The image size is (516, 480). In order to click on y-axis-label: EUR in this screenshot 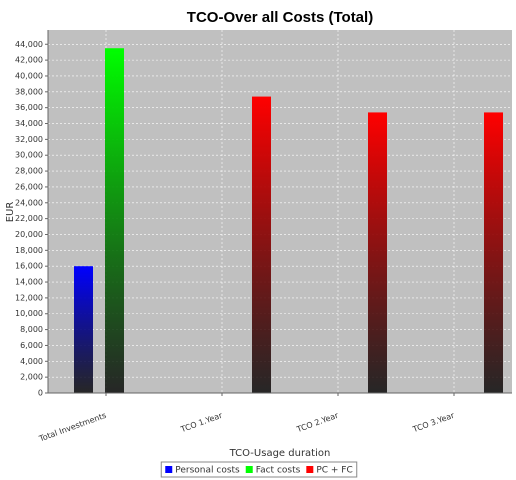, I will do `click(10, 212)`.